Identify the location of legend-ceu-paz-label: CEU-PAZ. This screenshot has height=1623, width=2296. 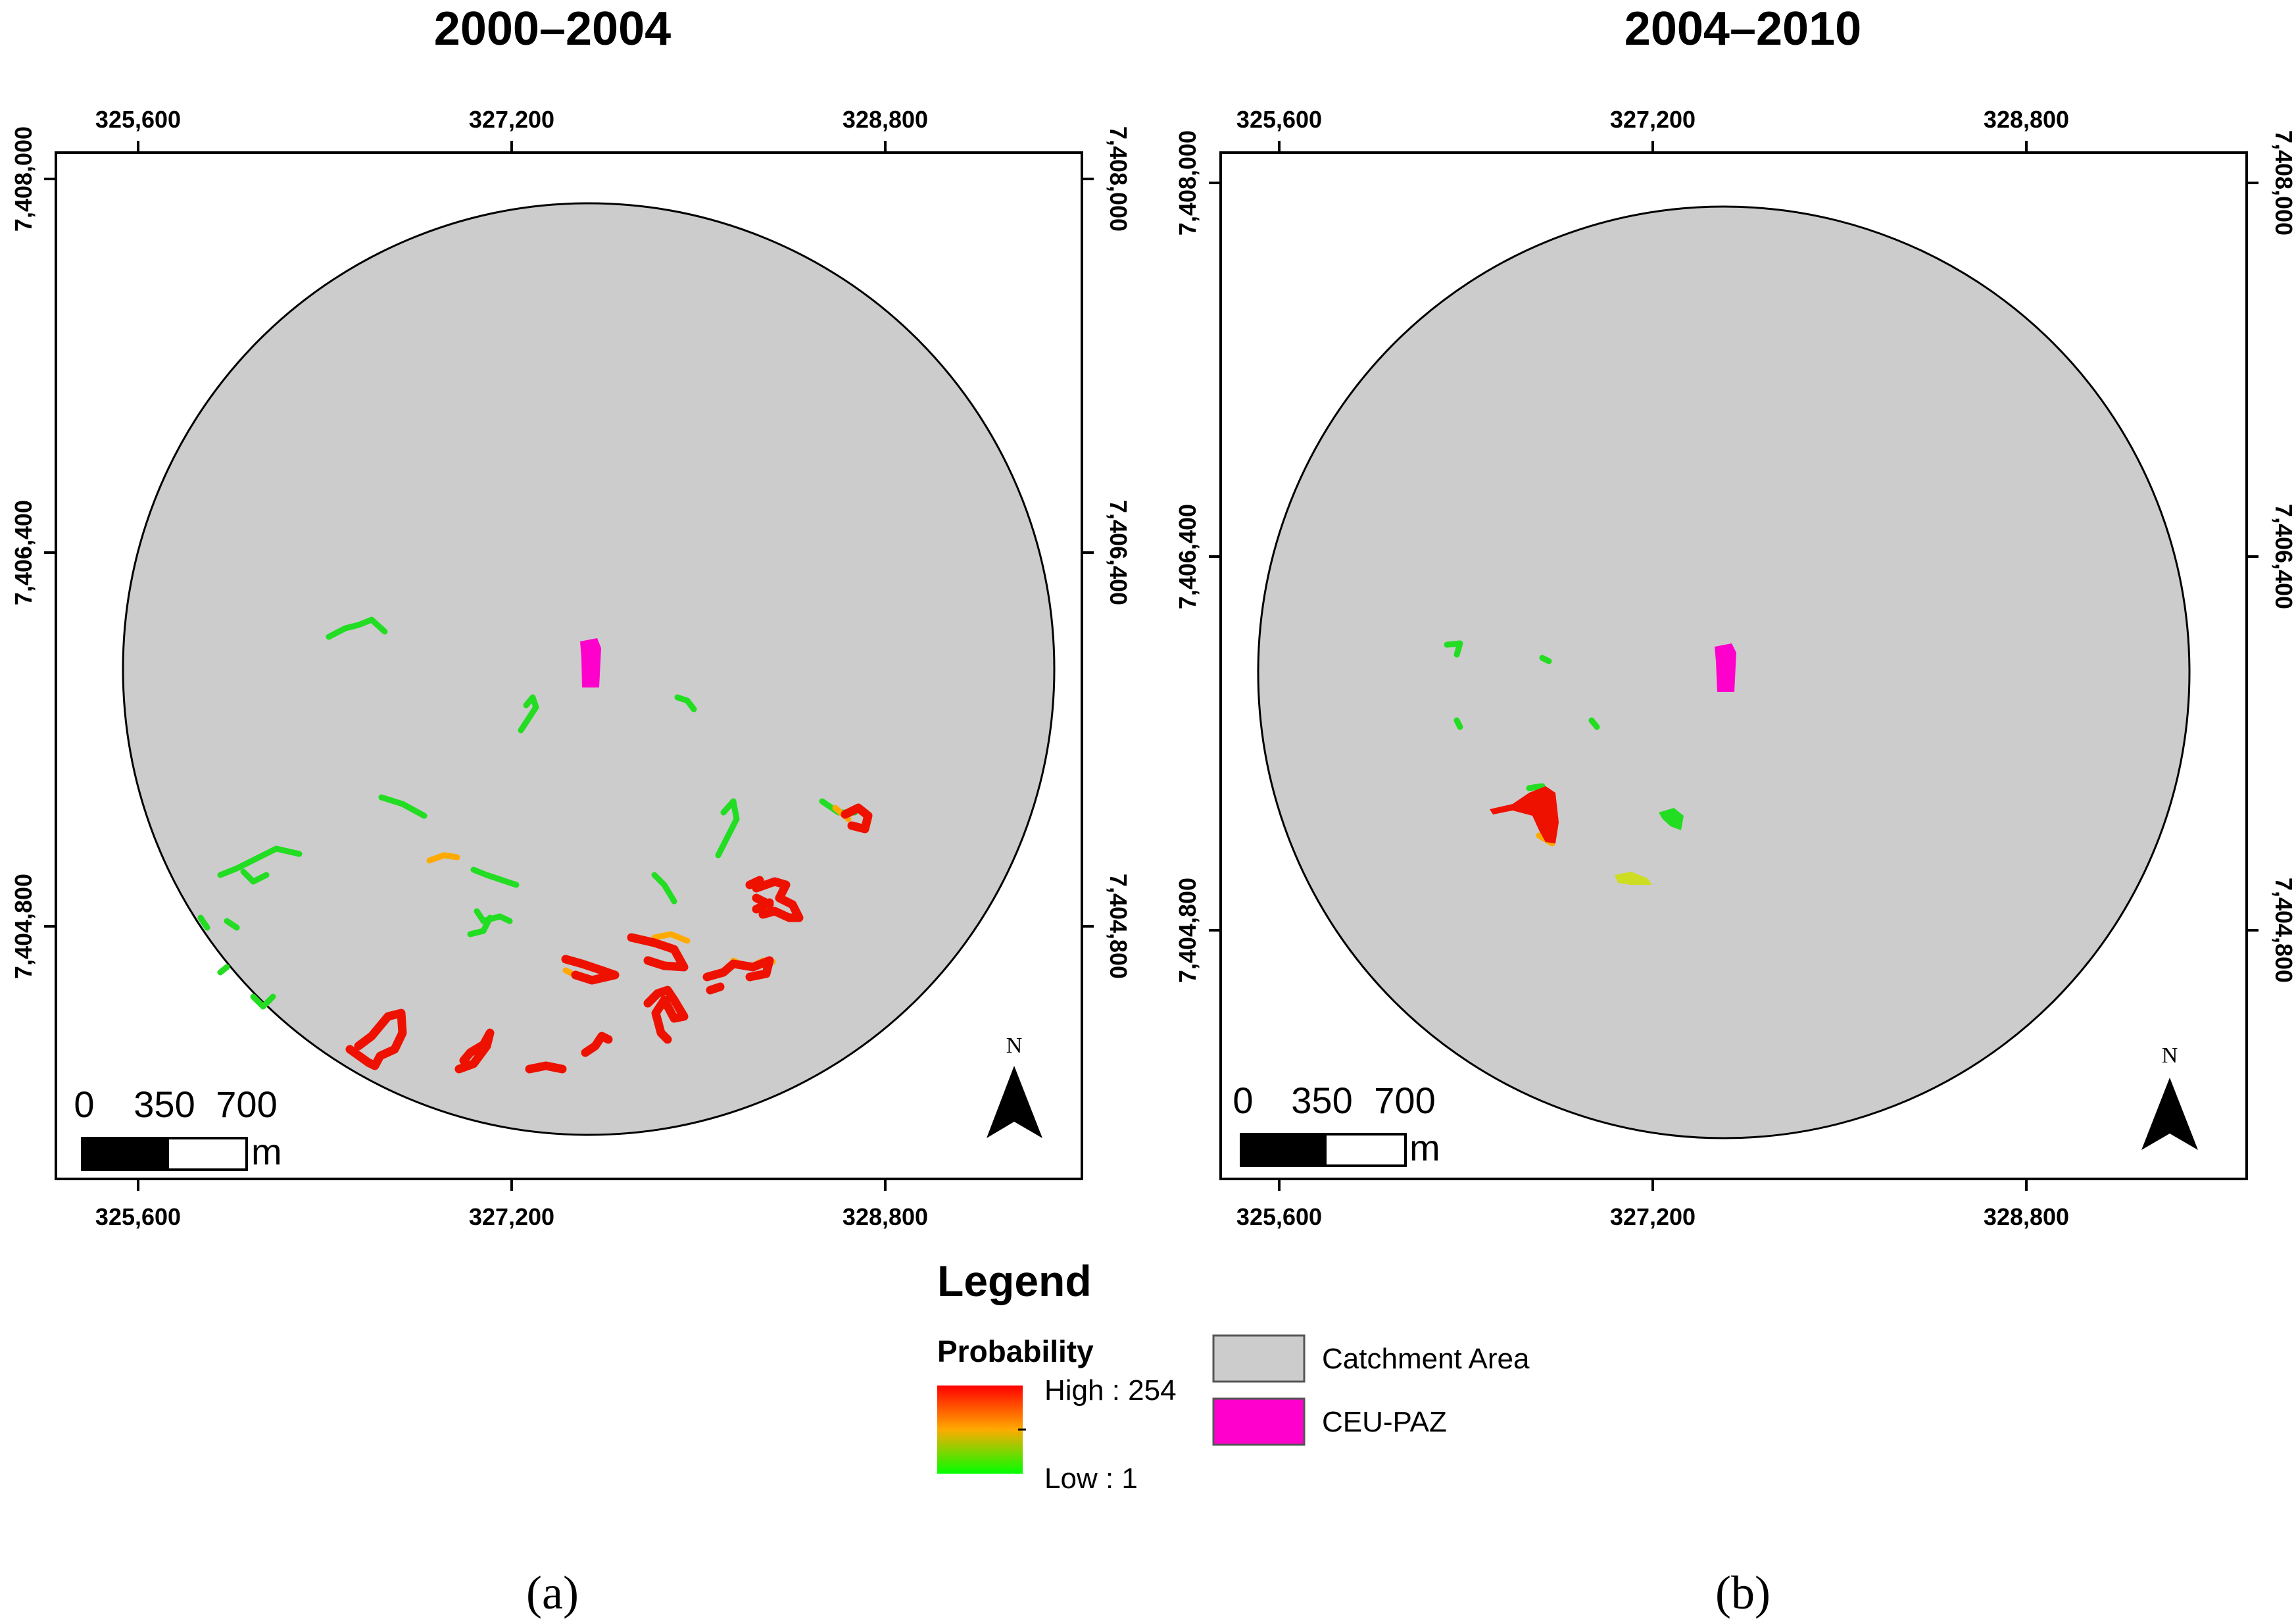
(1385, 1422).